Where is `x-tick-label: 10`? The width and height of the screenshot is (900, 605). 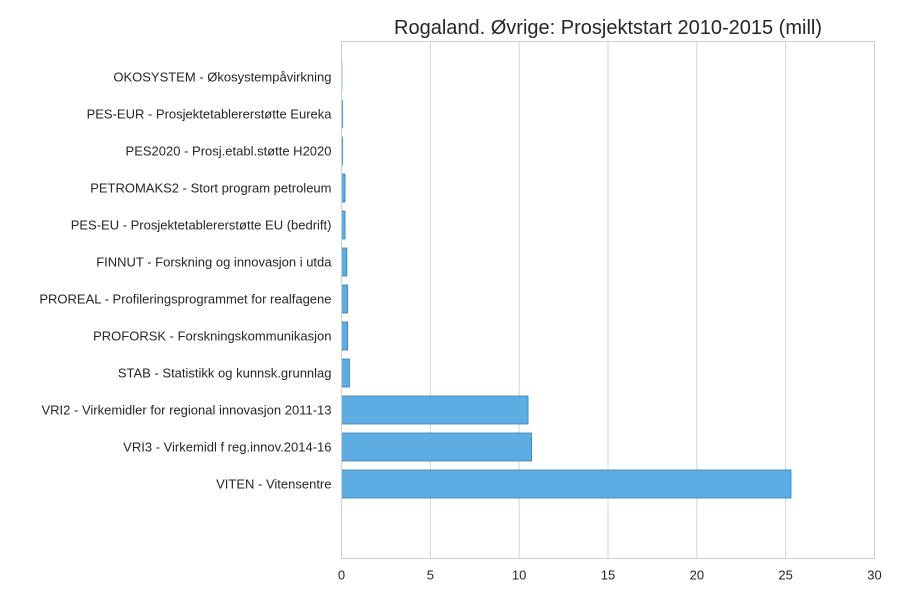 x-tick-label: 10 is located at coordinates (519, 575).